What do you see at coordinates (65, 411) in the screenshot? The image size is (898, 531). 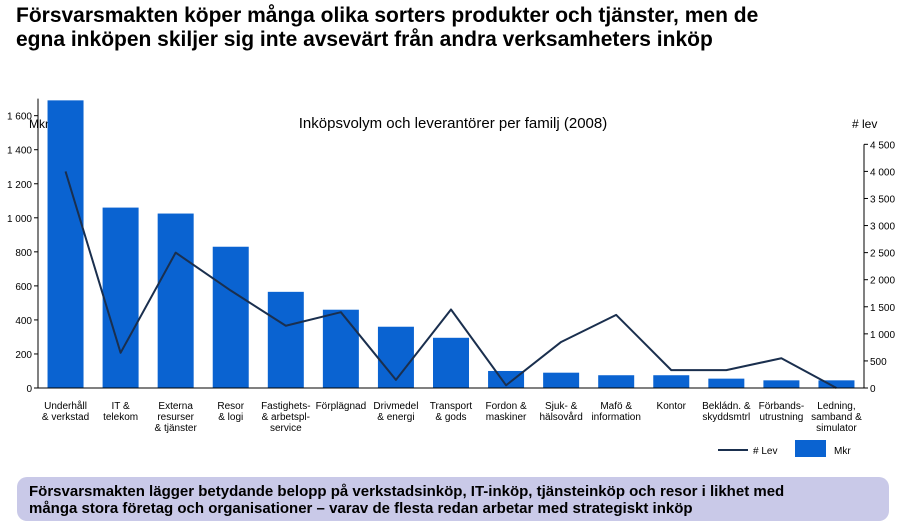 I see `category-label: Underhåll & verkstad` at bounding box center [65, 411].